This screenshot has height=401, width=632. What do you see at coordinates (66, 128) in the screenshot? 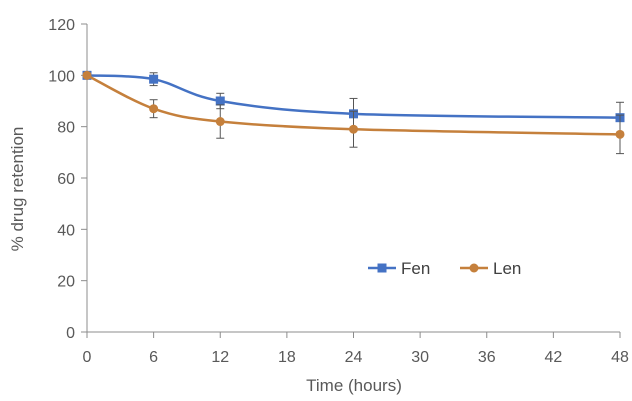
I see `y-tick-label: 80` at bounding box center [66, 128].